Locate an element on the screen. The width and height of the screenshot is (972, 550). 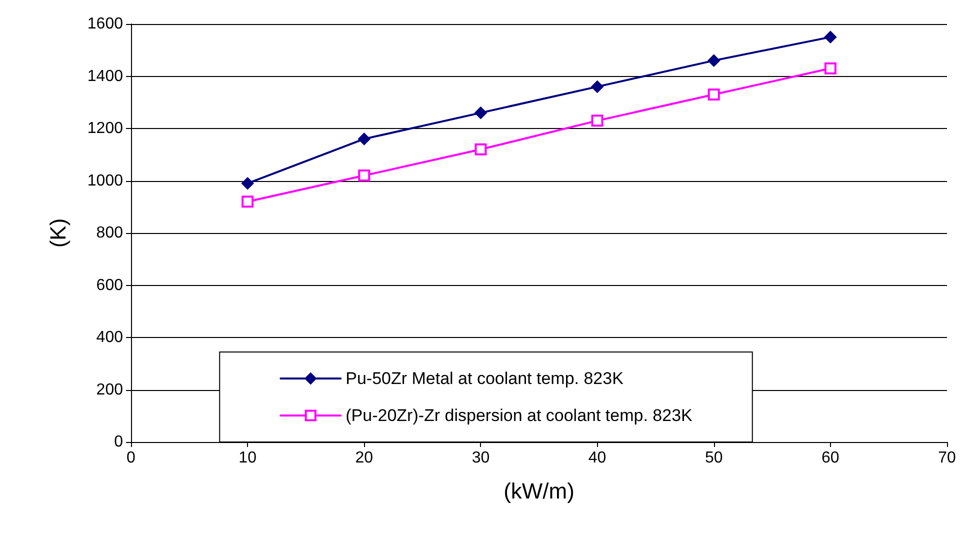
y-tick-label: 400 is located at coordinates (110, 337).